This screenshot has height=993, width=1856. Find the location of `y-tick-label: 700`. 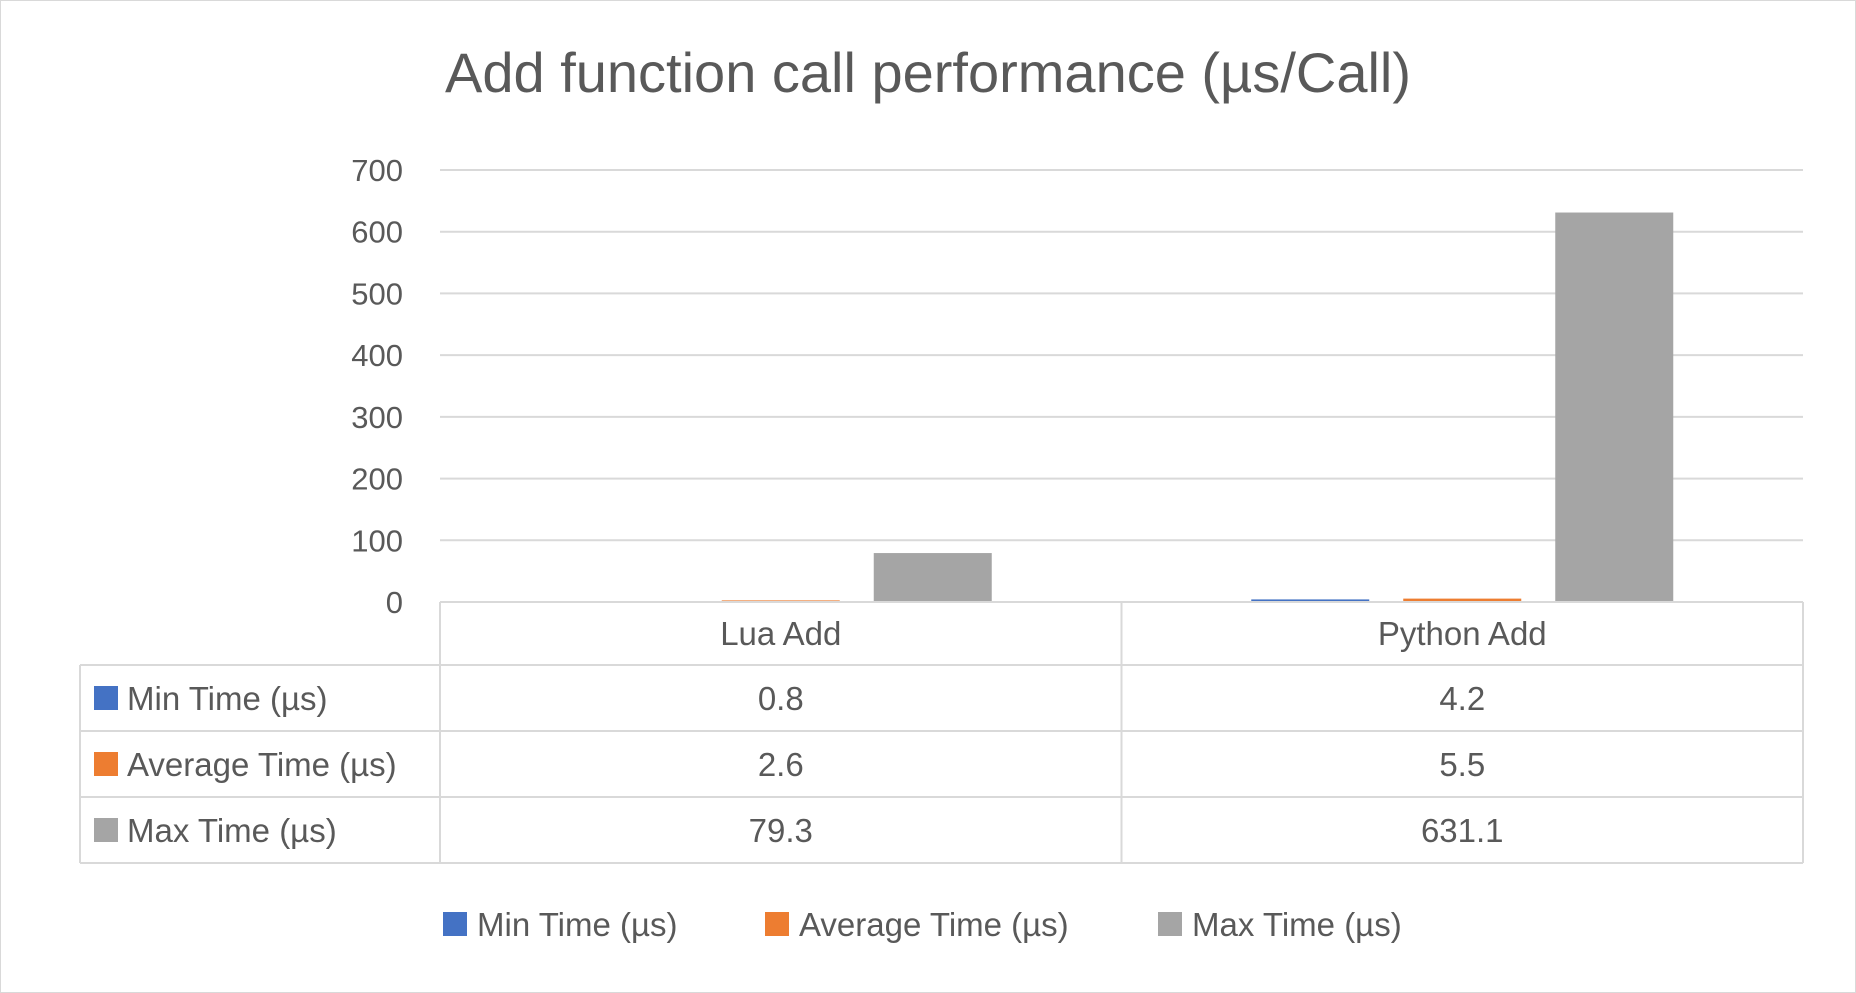

y-tick-label: 700 is located at coordinates (377, 170).